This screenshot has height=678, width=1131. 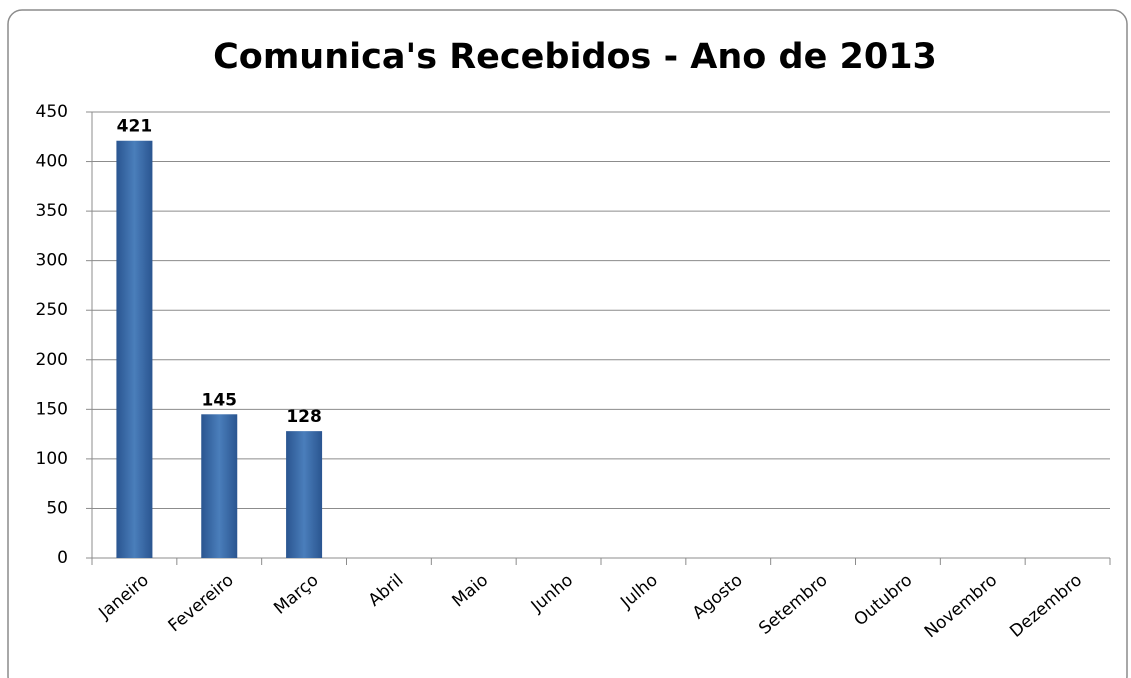 I want to click on y-tick-label: 0, so click(x=62, y=558).